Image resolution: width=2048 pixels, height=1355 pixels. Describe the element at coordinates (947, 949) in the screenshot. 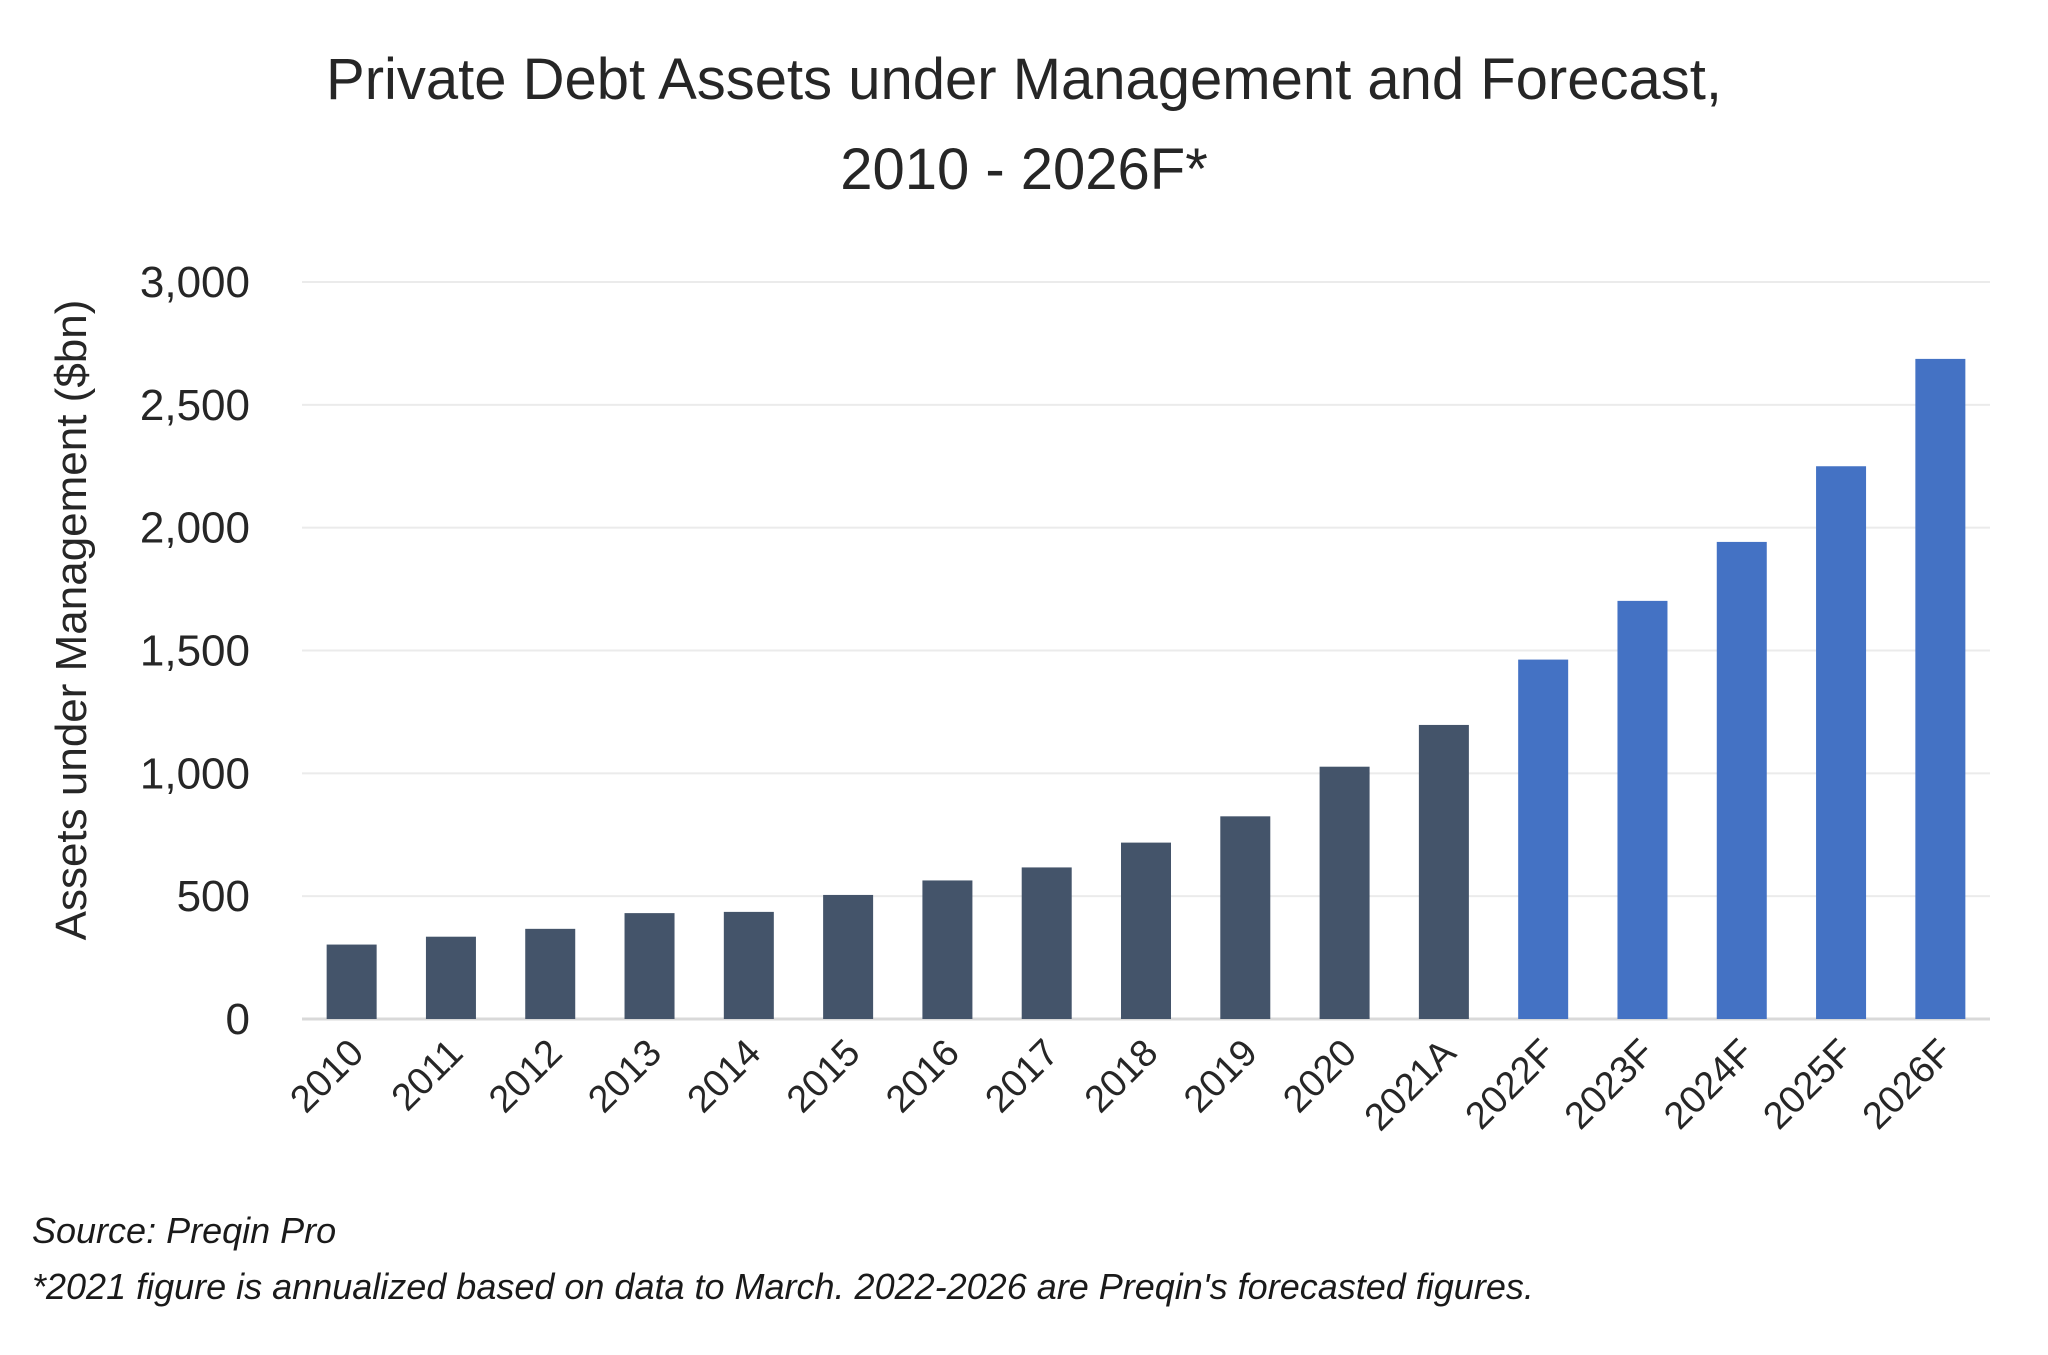

I see `bar-2016` at that location.